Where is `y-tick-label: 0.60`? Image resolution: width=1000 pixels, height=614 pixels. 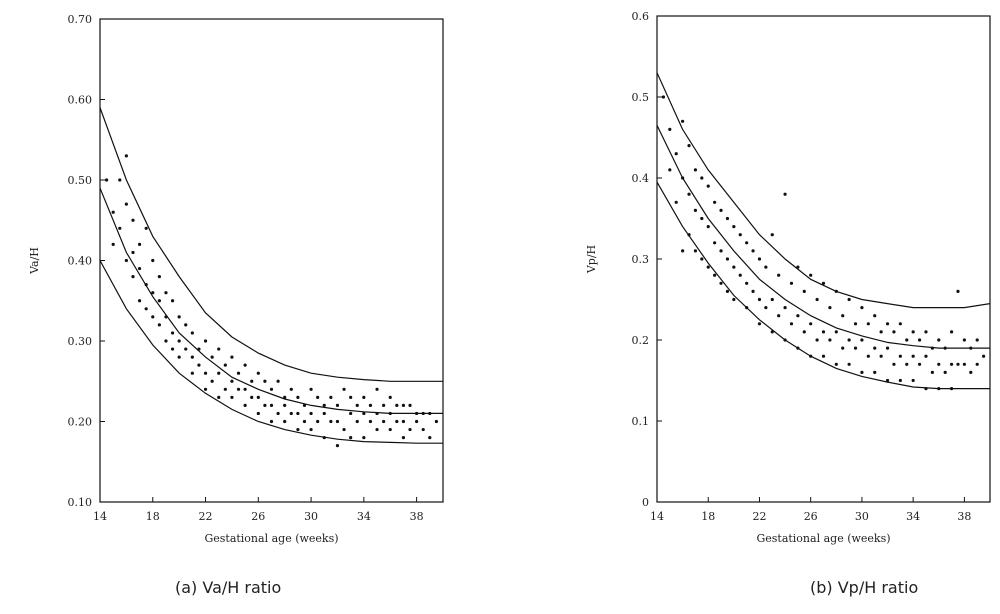
y-tick-label: 0.60 is located at coordinates (80, 100).